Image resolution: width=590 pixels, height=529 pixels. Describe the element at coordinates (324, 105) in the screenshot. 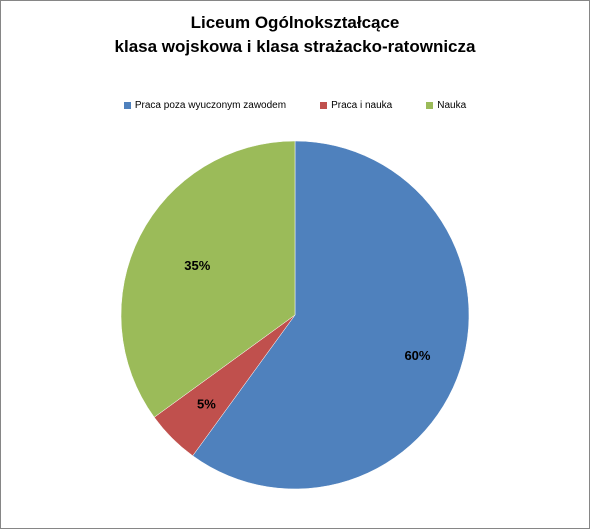

I see `legend-swatch-praca-i-nauka` at that location.